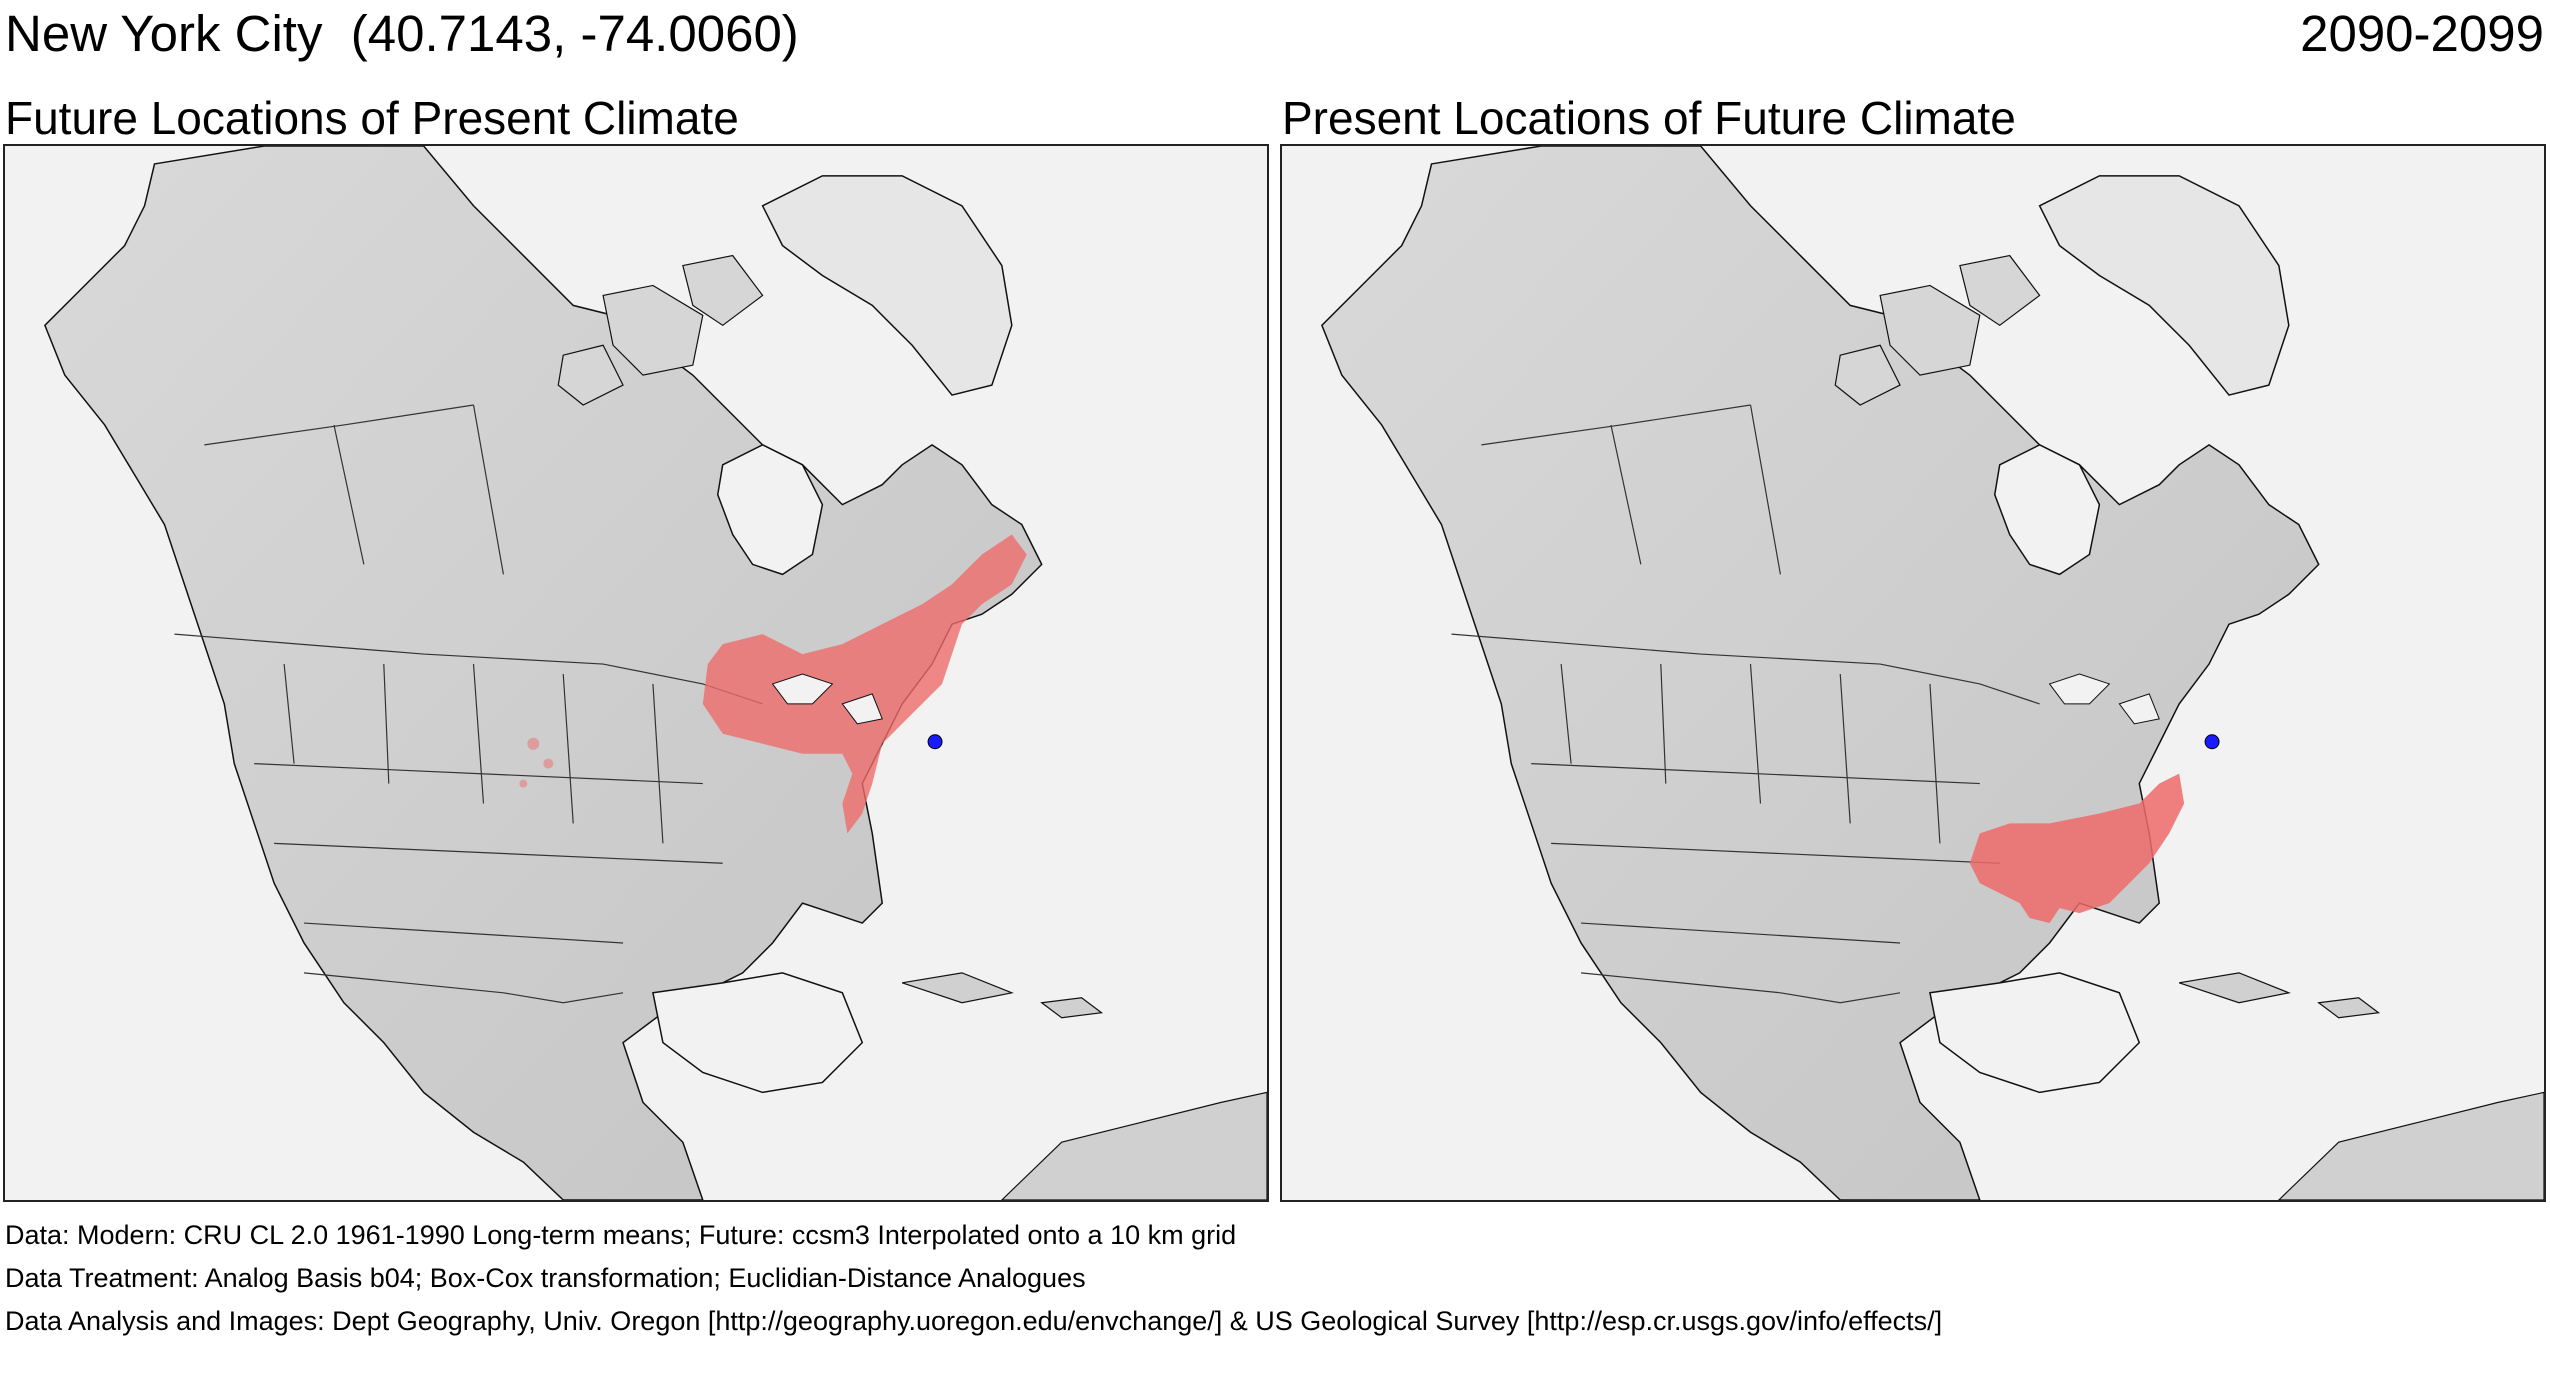  What do you see at coordinates (402, 33) in the screenshot?
I see `location-title: New York City (40.7143, -74.0060)` at bounding box center [402, 33].